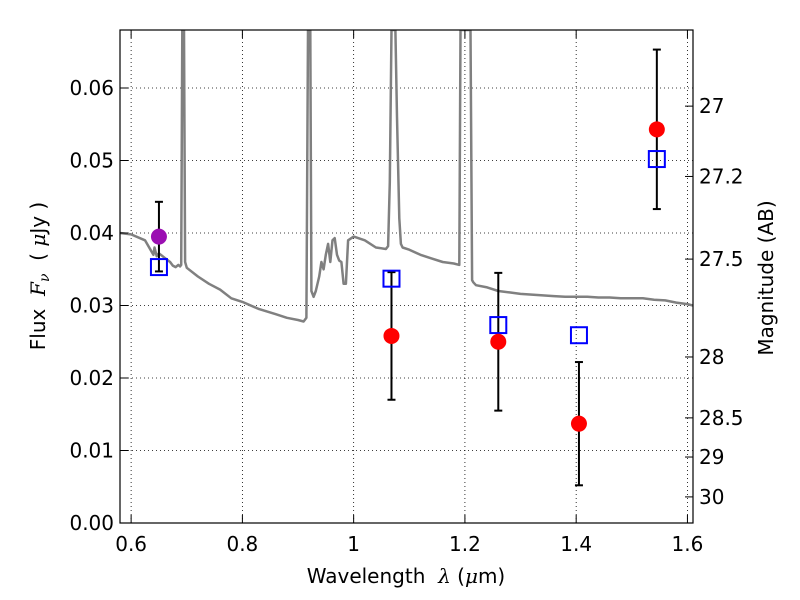  I want to click on y-tick-label: 0.04, so click(91, 233).